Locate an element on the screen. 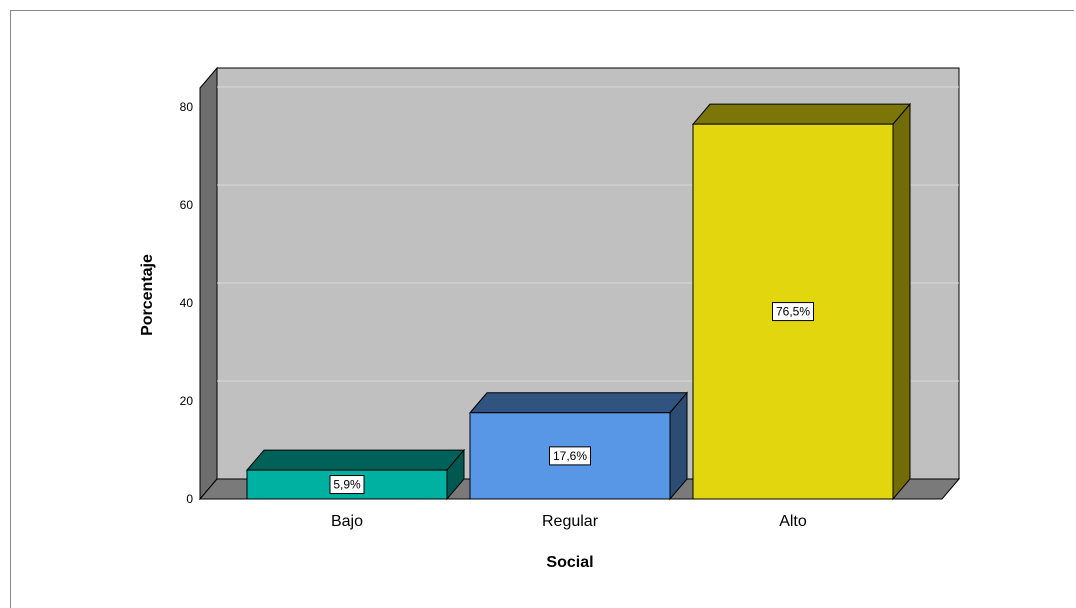 Image resolution: width=1076 pixels, height=608 pixels. x-category-label: Regular is located at coordinates (570, 521).